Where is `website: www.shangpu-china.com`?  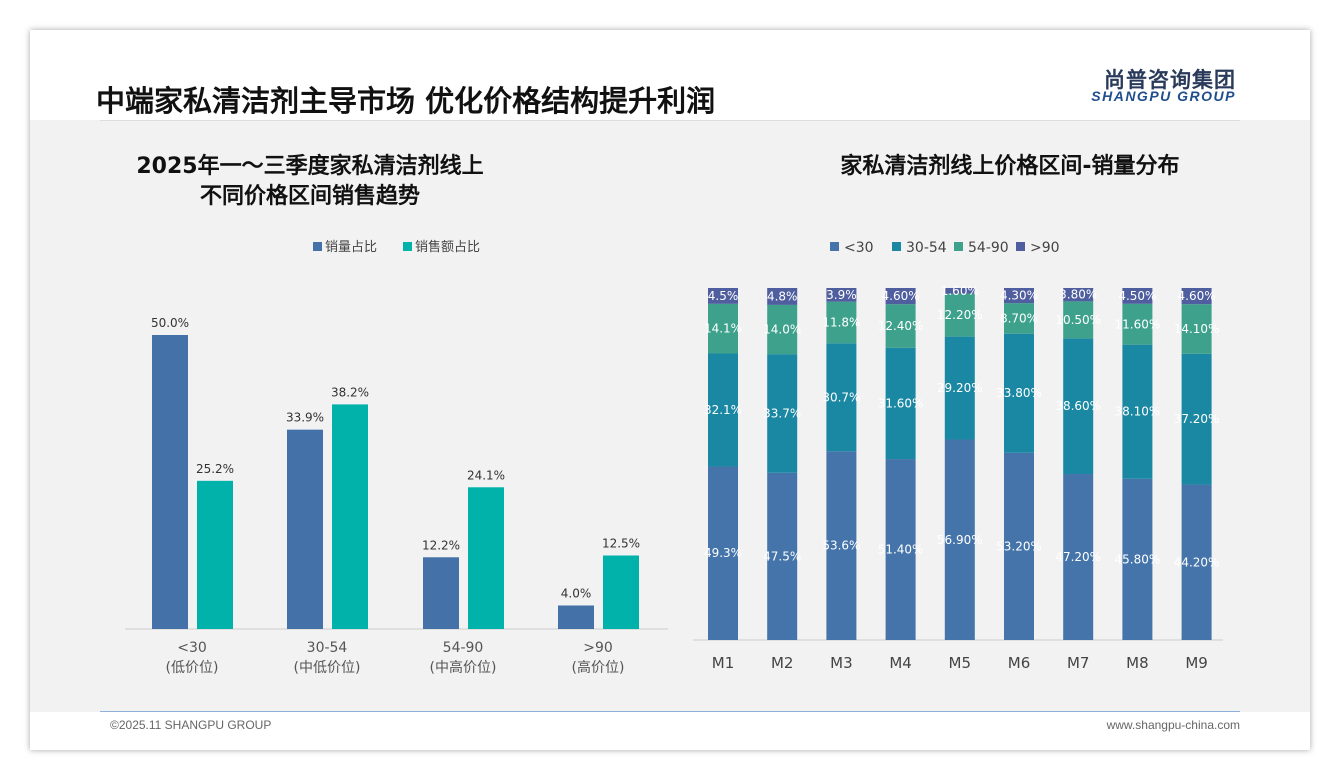
website: www.shangpu-china.com is located at coordinates (1173, 725).